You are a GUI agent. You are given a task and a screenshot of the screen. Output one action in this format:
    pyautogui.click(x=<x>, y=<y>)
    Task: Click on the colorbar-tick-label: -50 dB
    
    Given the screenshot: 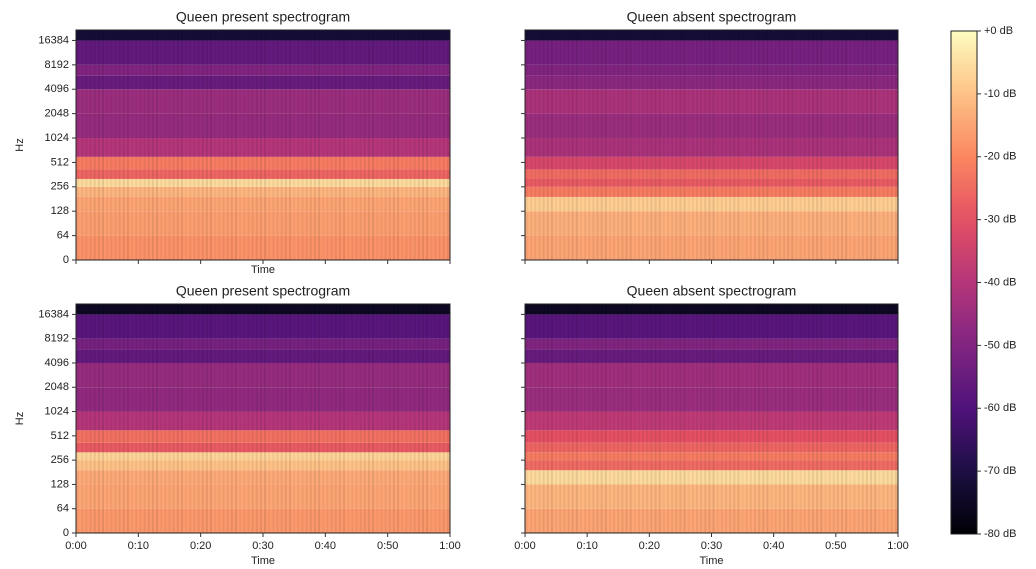 What is the action you would take?
    pyautogui.click(x=1000, y=345)
    